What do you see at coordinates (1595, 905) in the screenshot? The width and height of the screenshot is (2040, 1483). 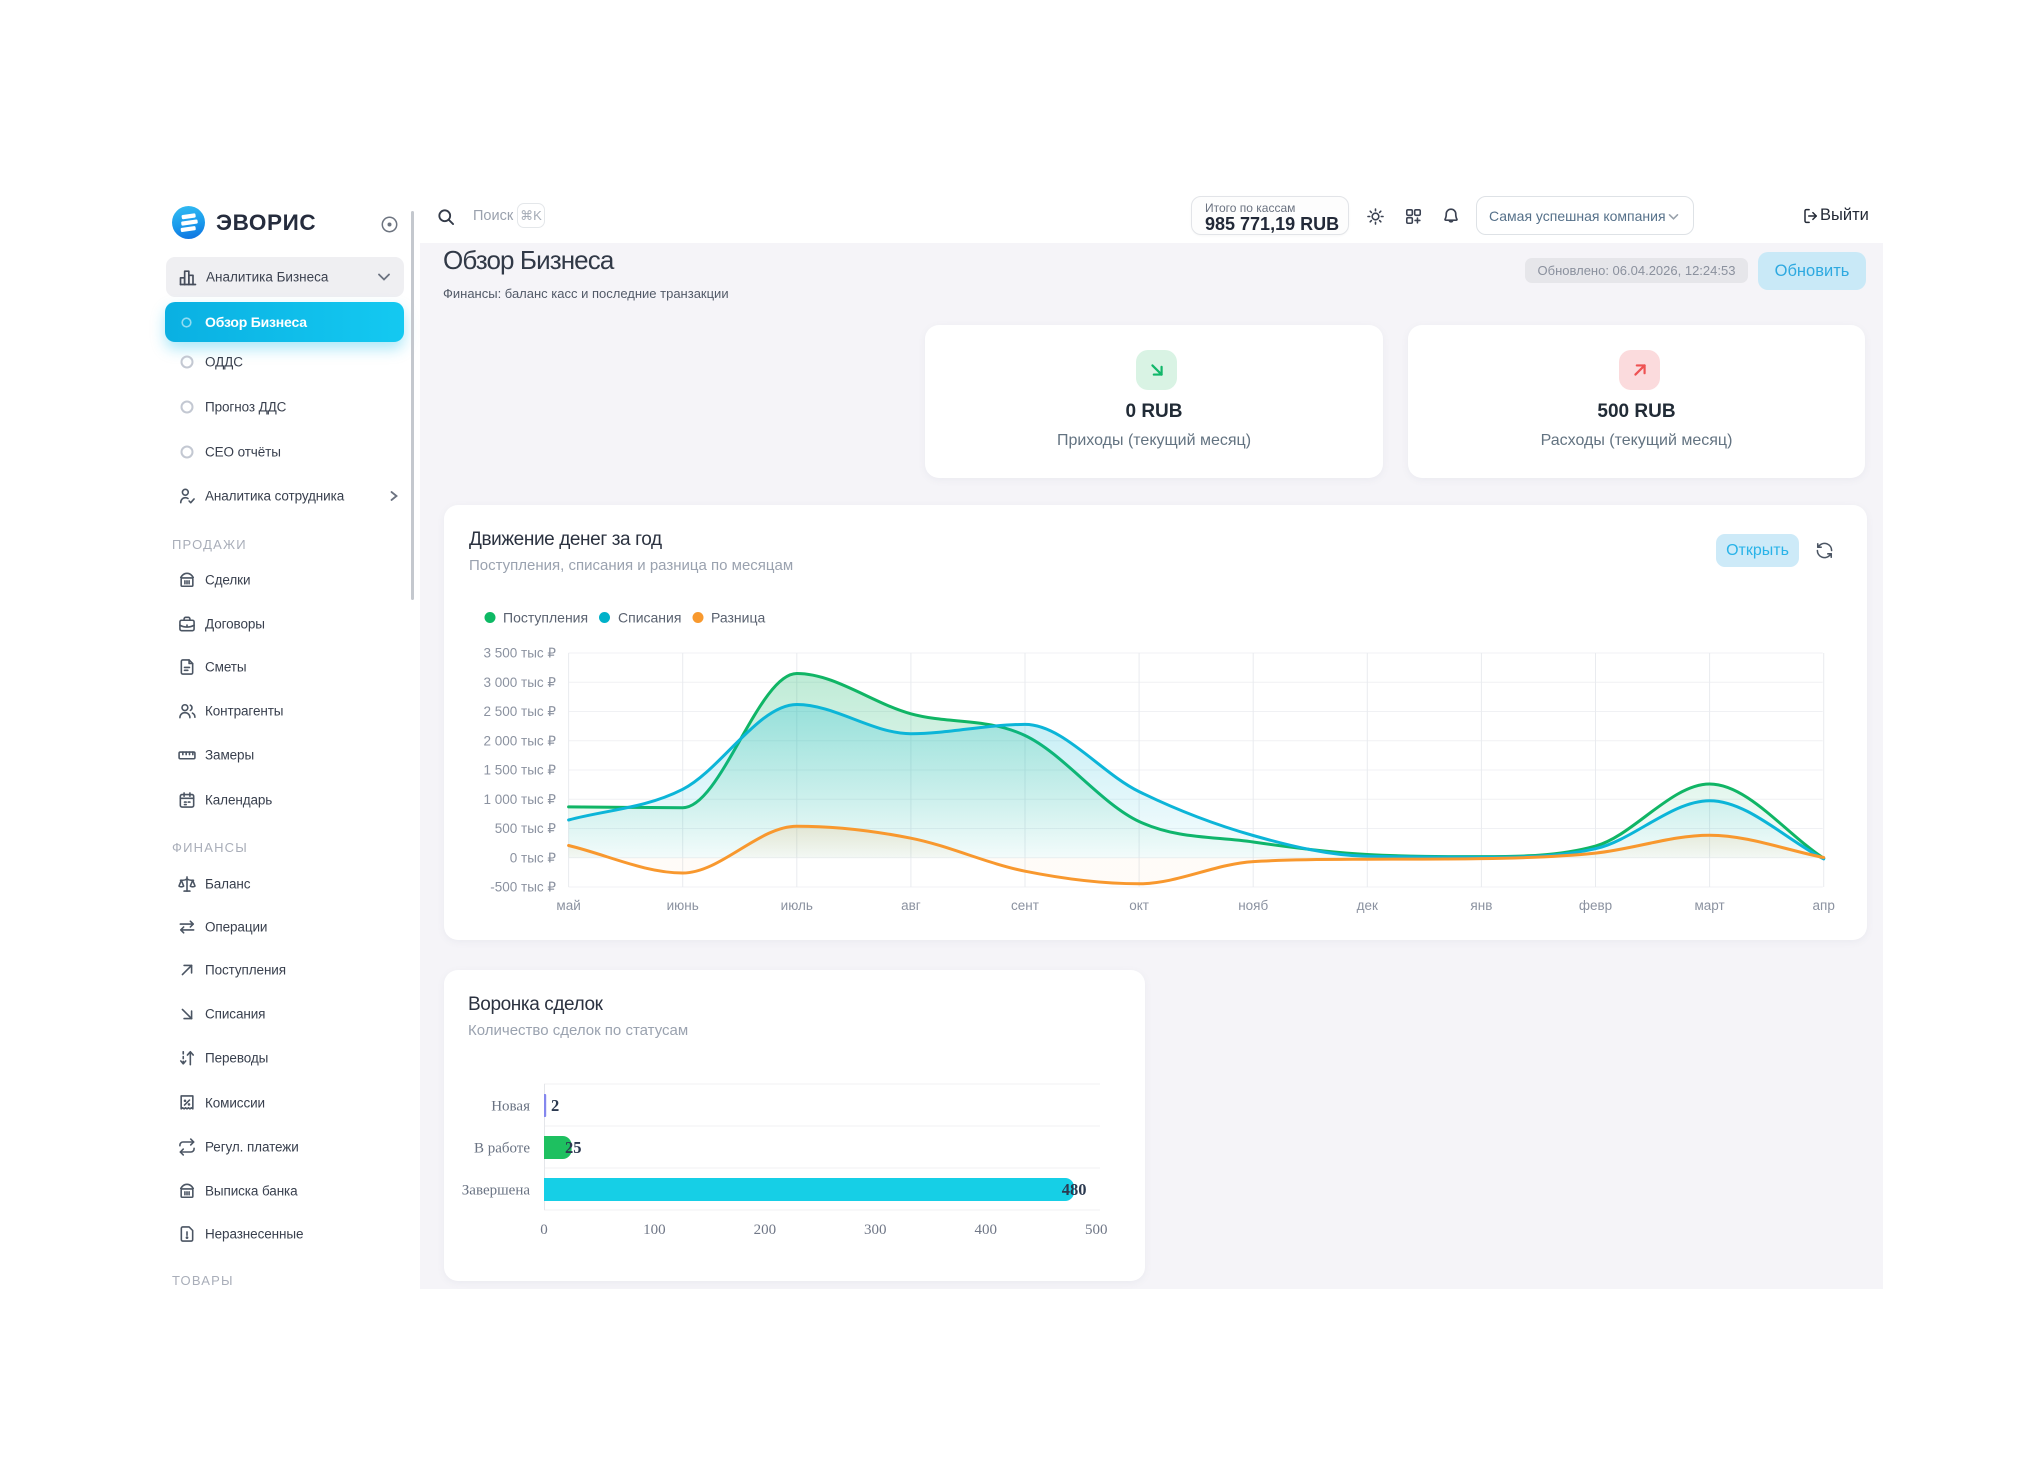 I see `svg-text: февр` at bounding box center [1595, 905].